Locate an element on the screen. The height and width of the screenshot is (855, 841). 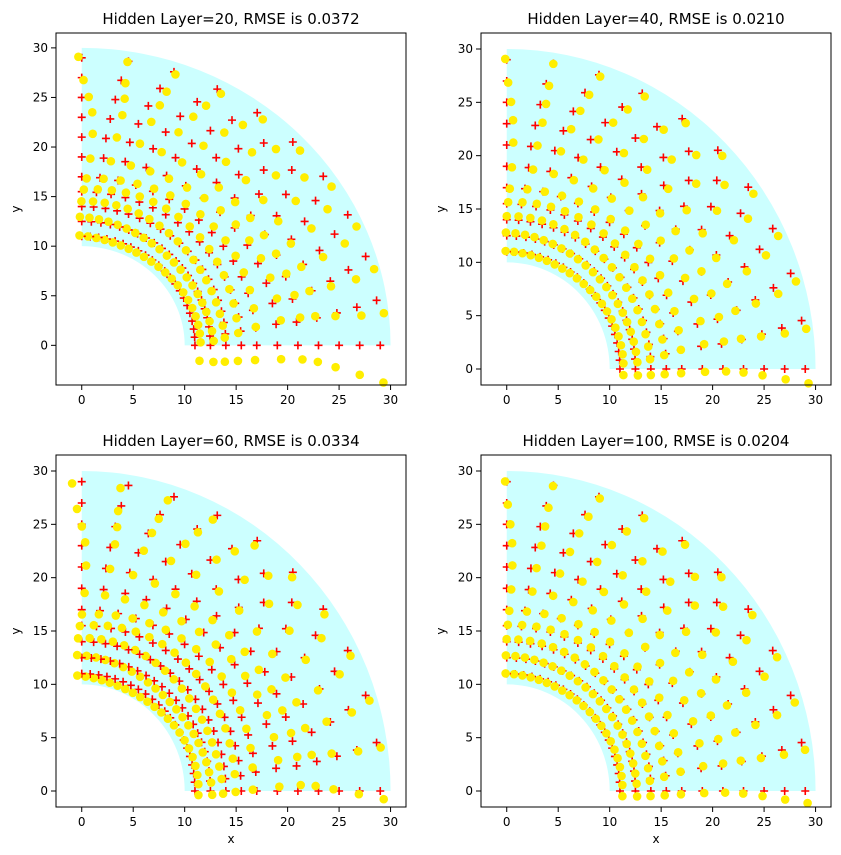
x-tick-label: 30 is located at coordinates (815, 400).